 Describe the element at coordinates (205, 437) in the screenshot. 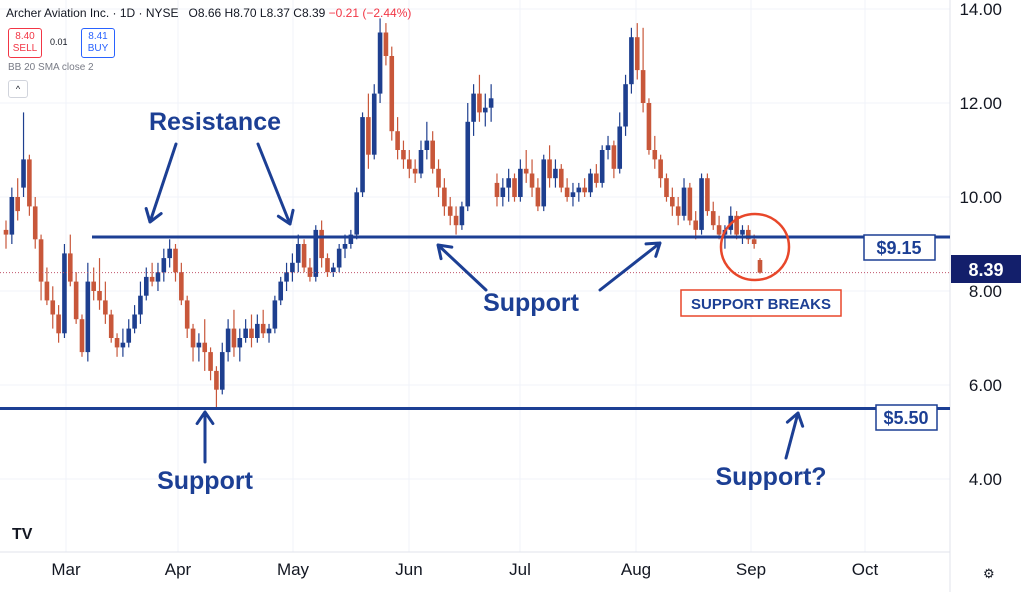

I see `support-arrow-low` at that location.